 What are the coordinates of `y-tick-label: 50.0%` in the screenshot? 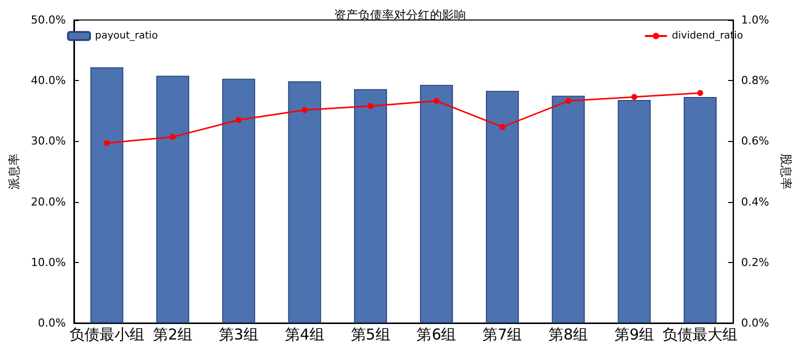 It's located at (48, 20).